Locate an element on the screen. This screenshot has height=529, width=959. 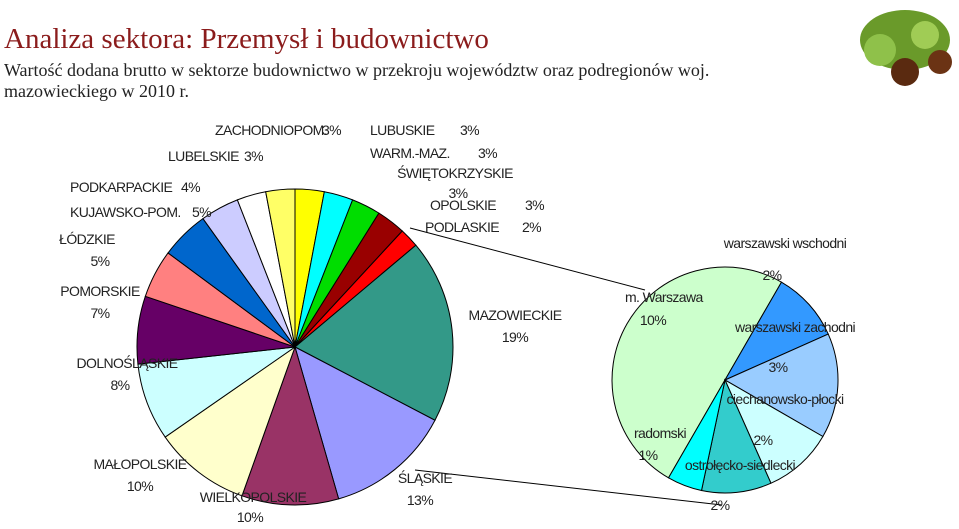
chestnut-icon is located at coordinates (906, 48).